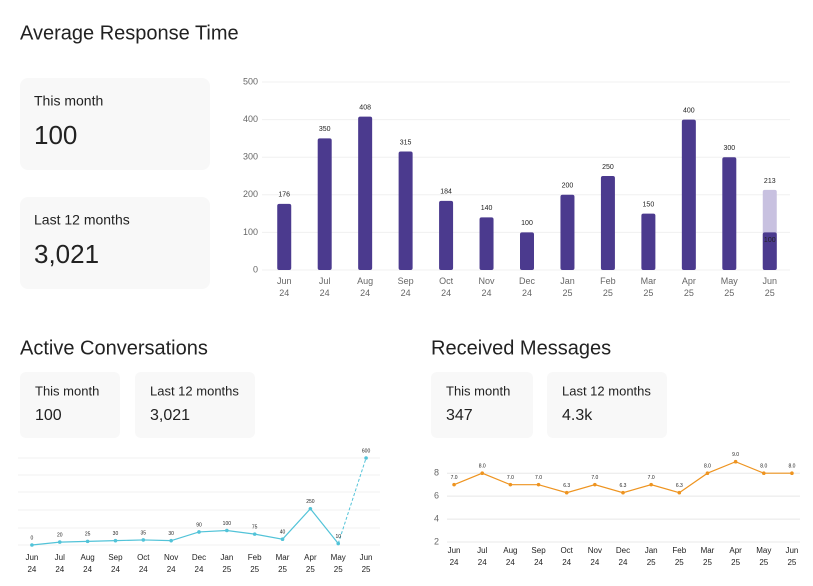  I want to click on background-grid, so click(199, 501).